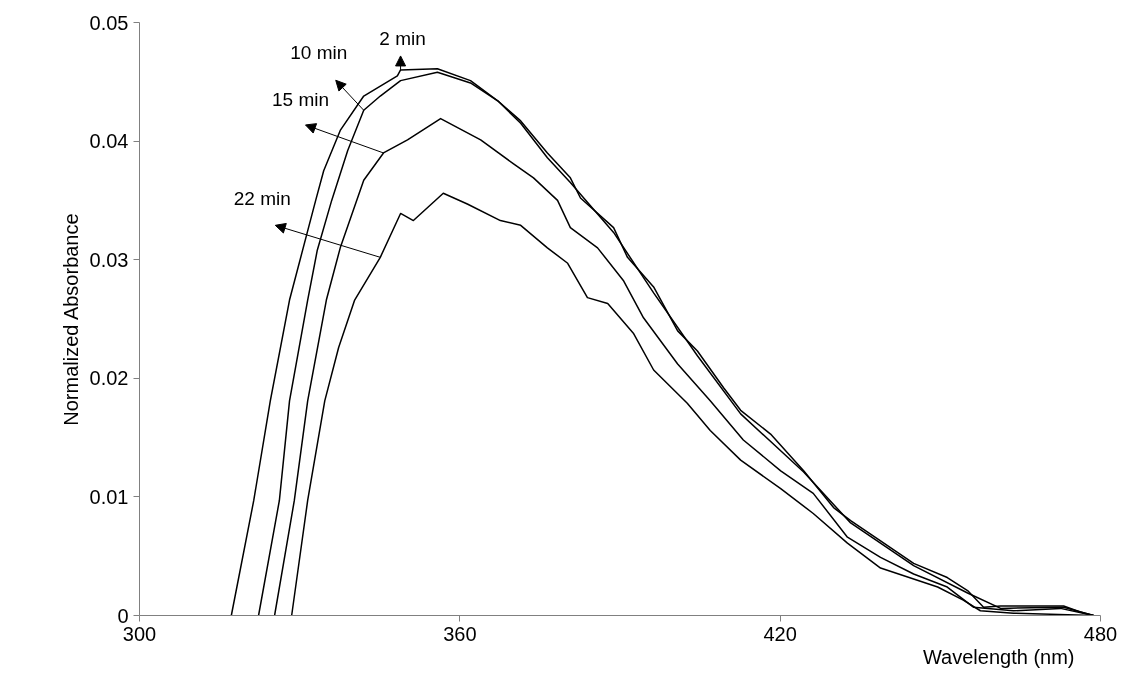 The width and height of the screenshot is (1136, 682). I want to click on annotation: 15 min, so click(300, 100).